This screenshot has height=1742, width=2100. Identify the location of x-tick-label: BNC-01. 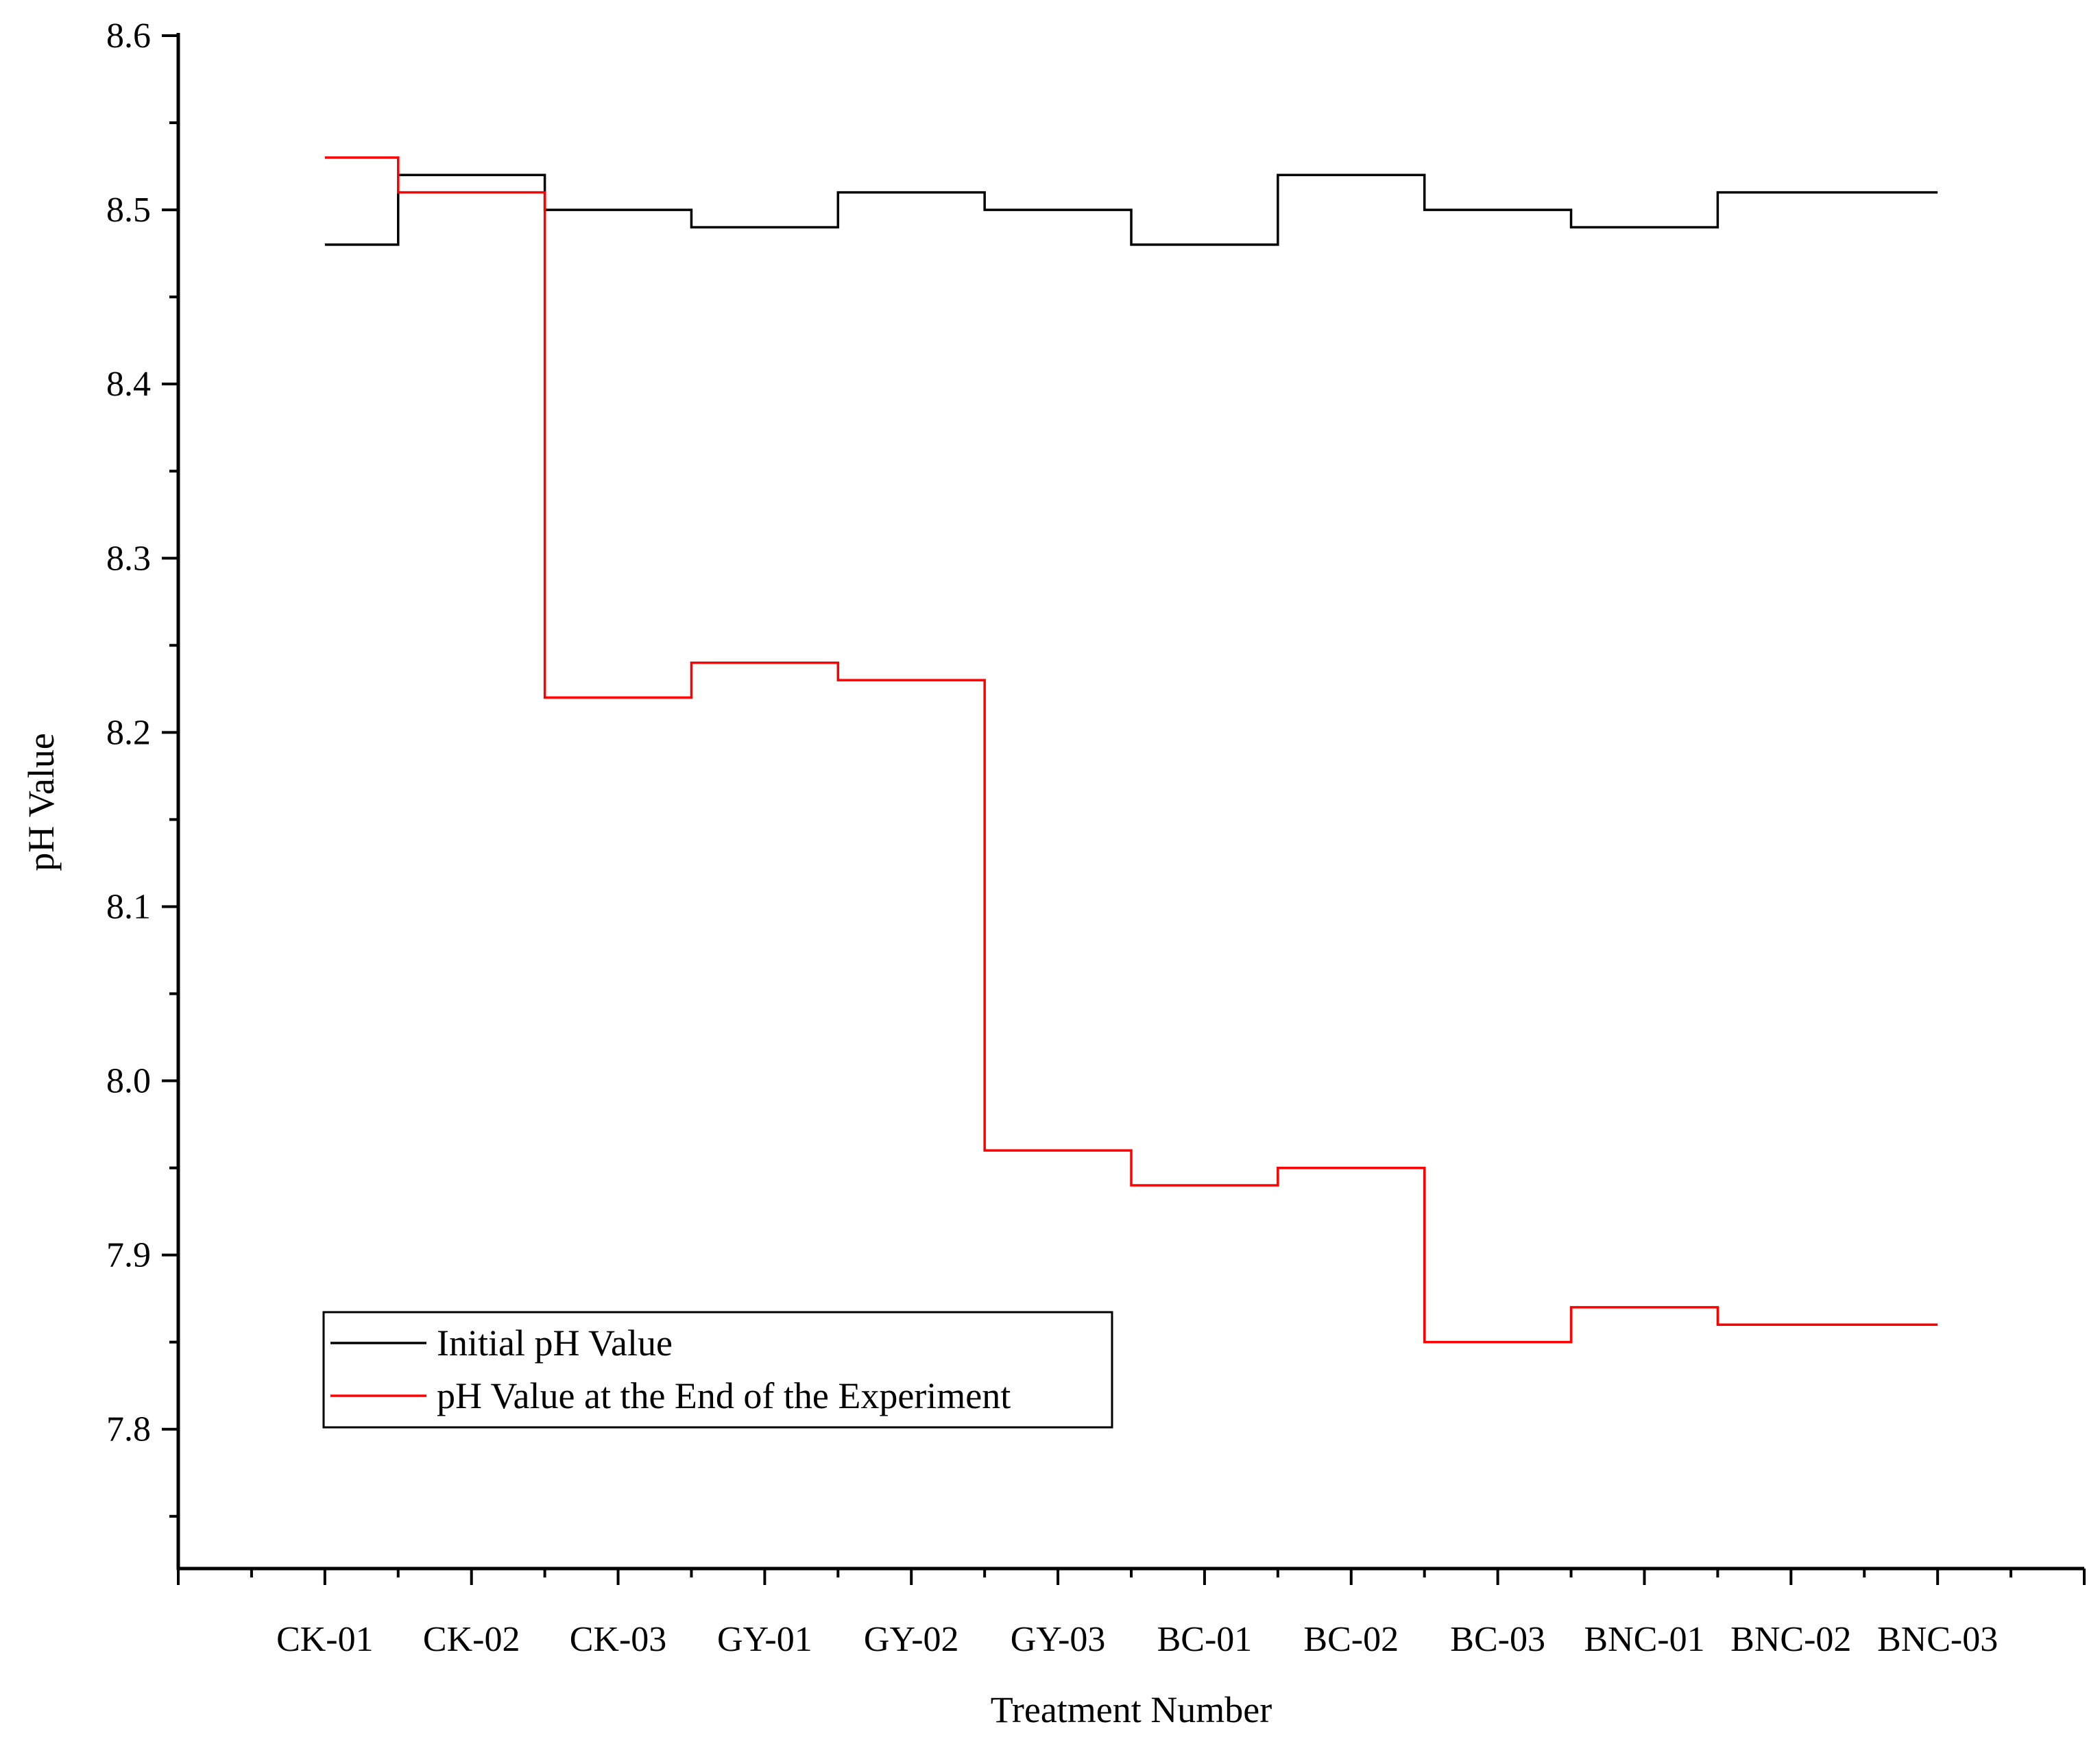
(1644, 1639).